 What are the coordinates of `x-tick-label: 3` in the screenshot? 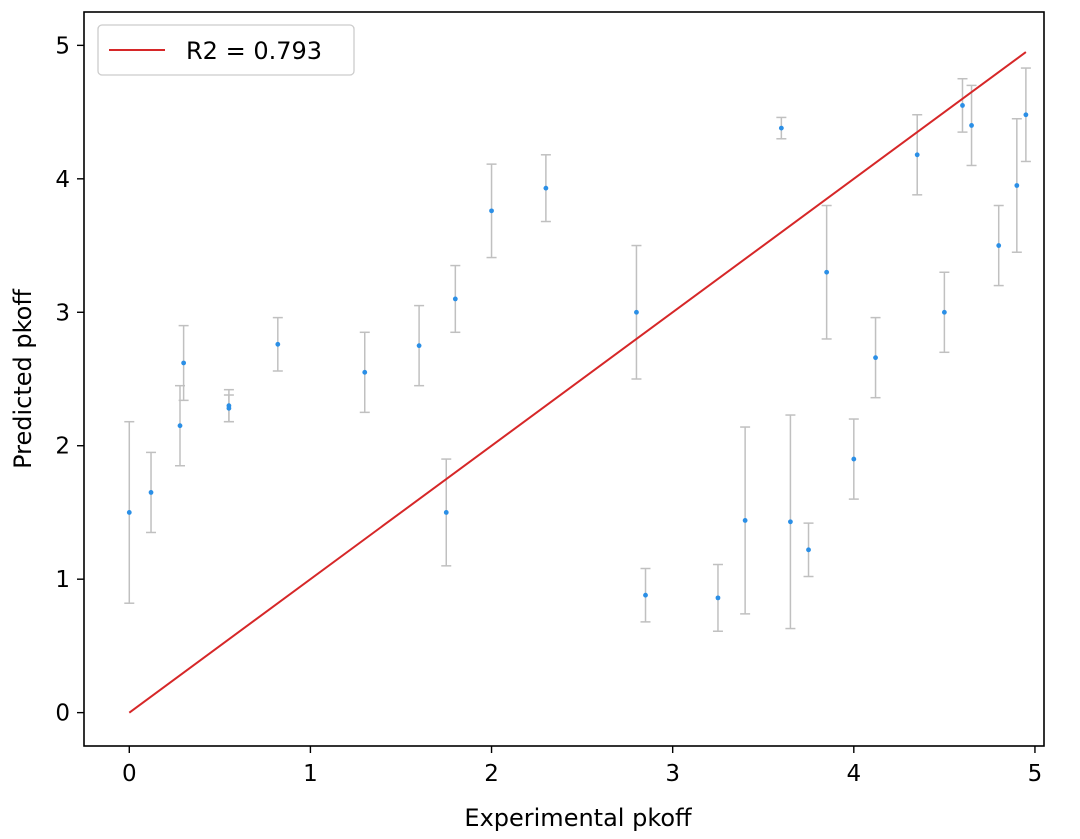 It's located at (672, 774).